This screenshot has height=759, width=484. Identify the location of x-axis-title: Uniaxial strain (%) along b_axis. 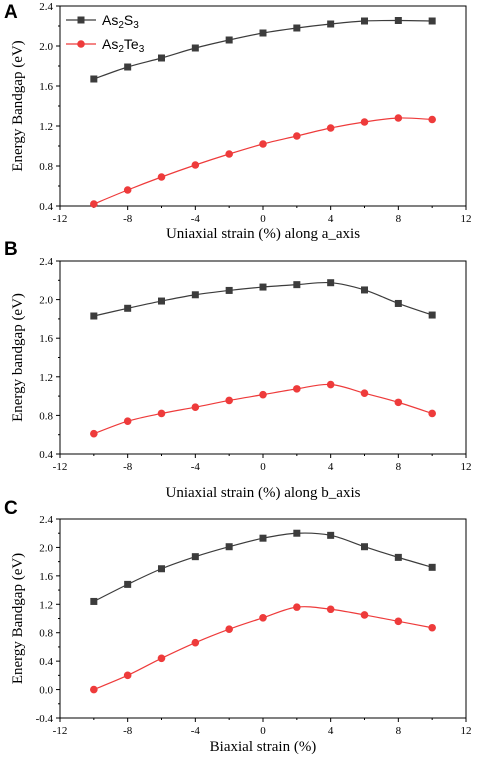
(263, 493).